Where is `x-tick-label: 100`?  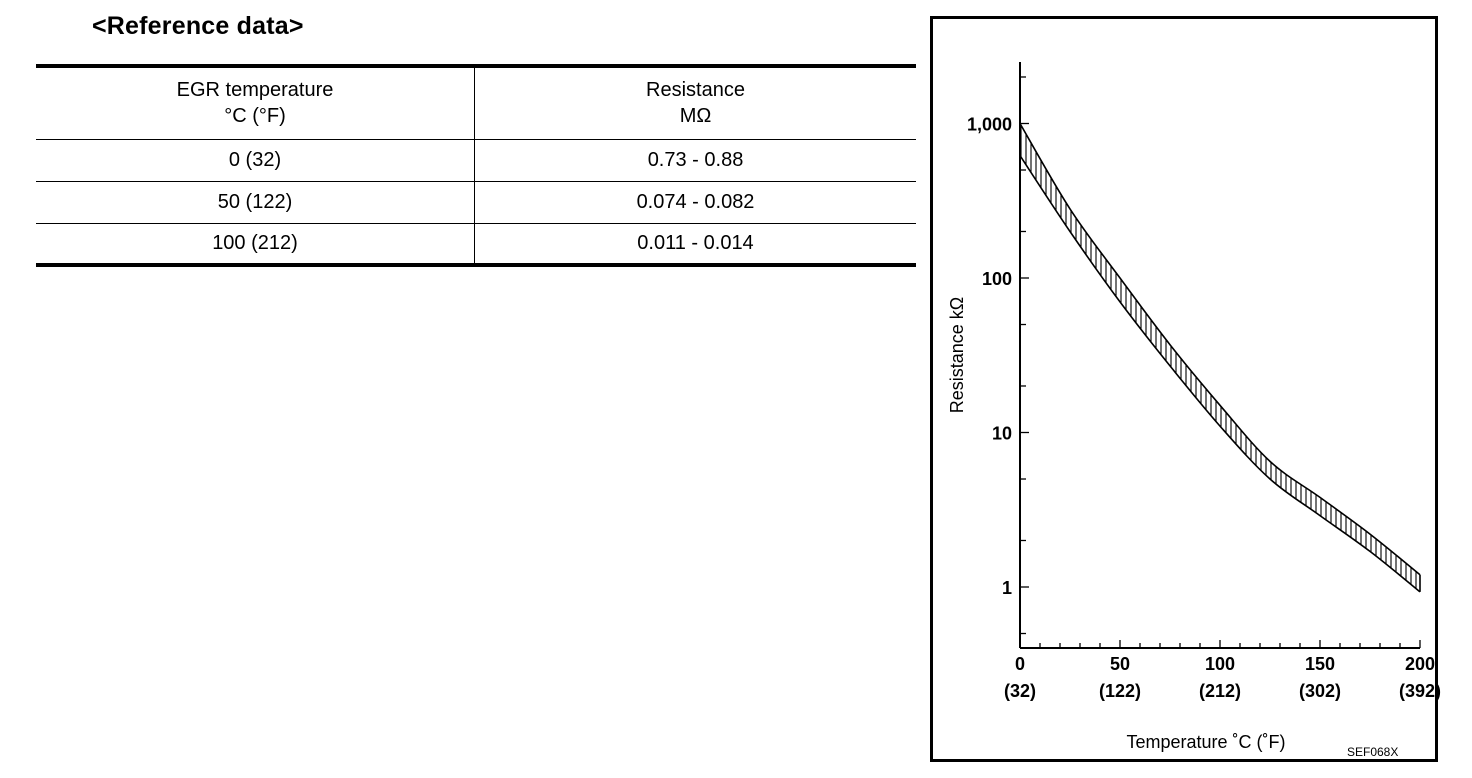 x-tick-label: 100 is located at coordinates (1220, 664).